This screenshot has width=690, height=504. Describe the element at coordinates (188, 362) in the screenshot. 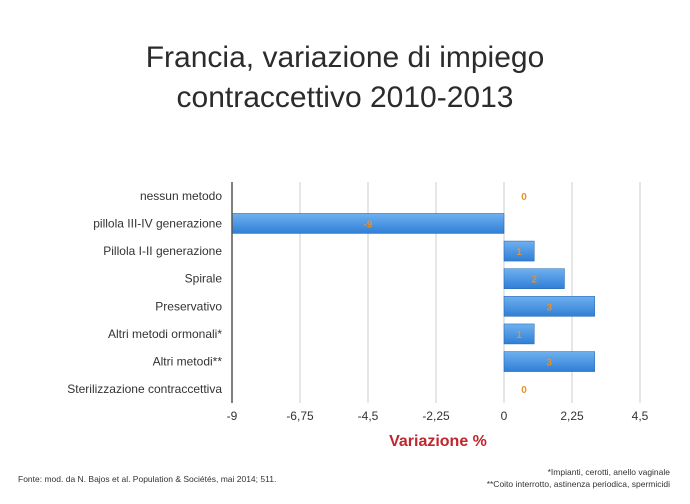

I see `category-label: Altri metodi**` at that location.